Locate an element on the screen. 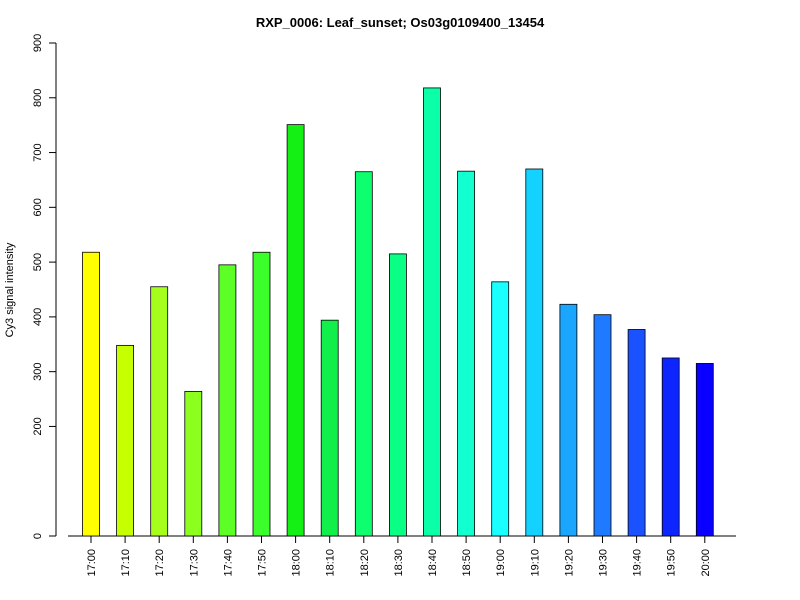 The width and height of the screenshot is (800, 600). x-tick-label: 19:30 is located at coordinates (604, 563).